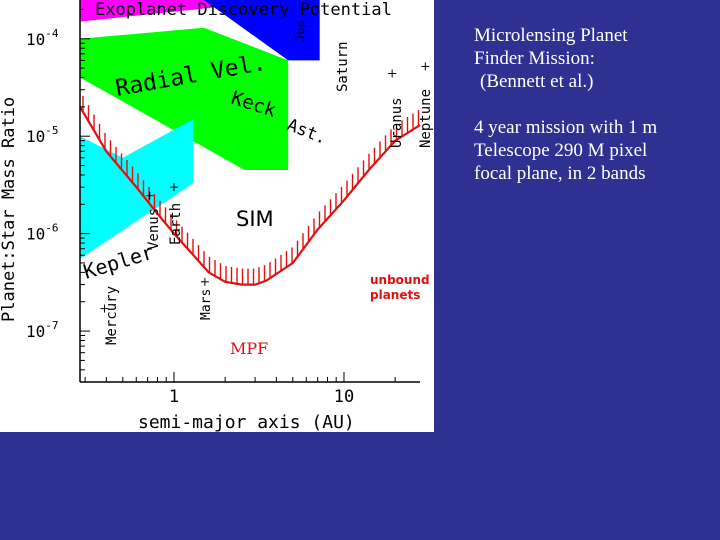 The height and width of the screenshot is (540, 720). I want to click on unbound-label-2: planets, so click(395, 295).